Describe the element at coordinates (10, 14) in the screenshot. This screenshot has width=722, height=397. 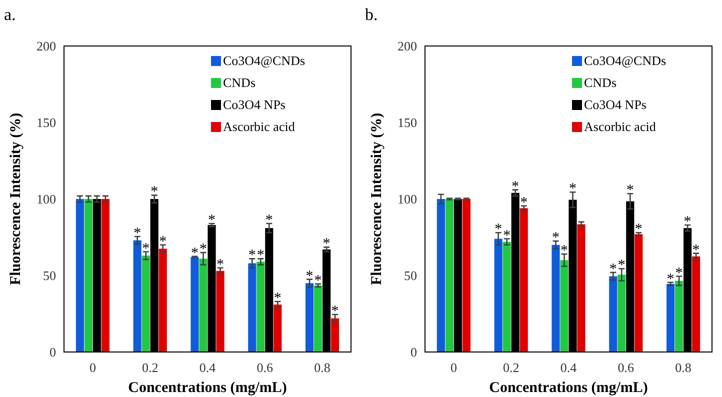
I see `chart-title: a.` at that location.